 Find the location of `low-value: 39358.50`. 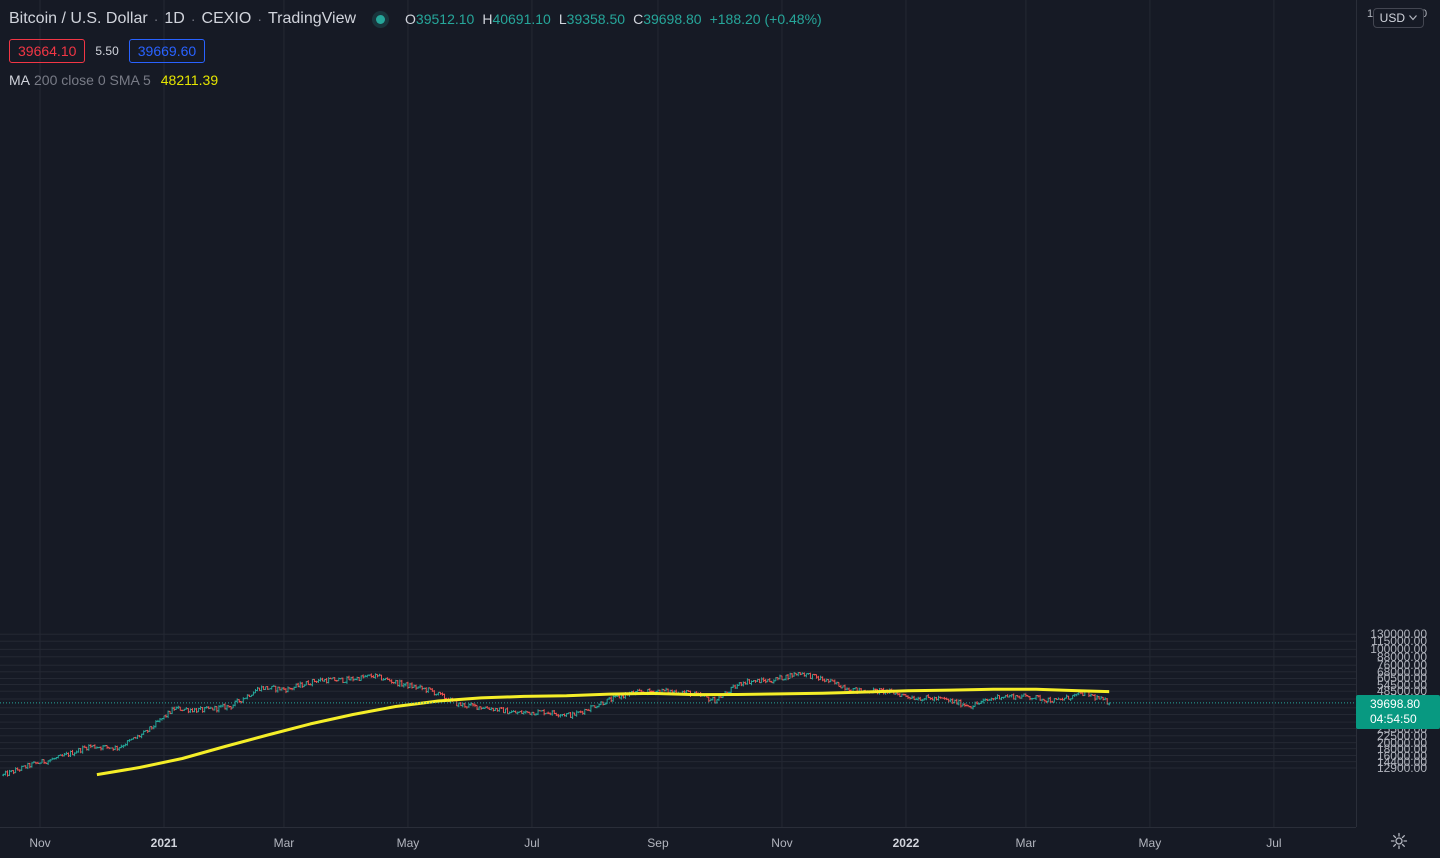

low-value: 39358.50 is located at coordinates (596, 19).